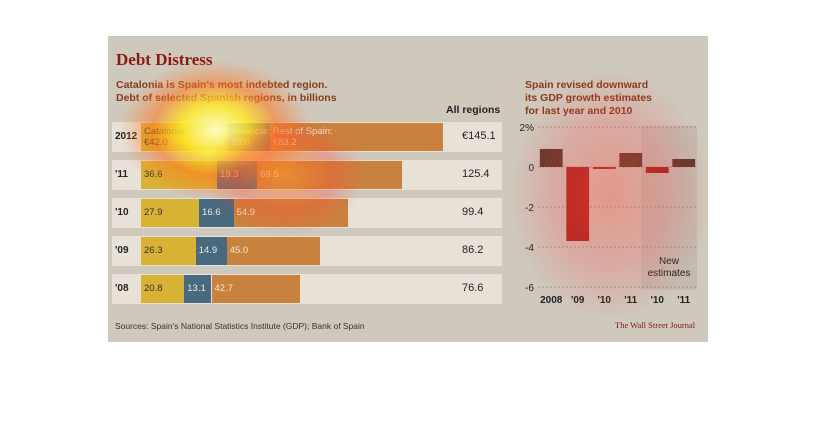  I want to click on year-label: '08, so click(122, 288).